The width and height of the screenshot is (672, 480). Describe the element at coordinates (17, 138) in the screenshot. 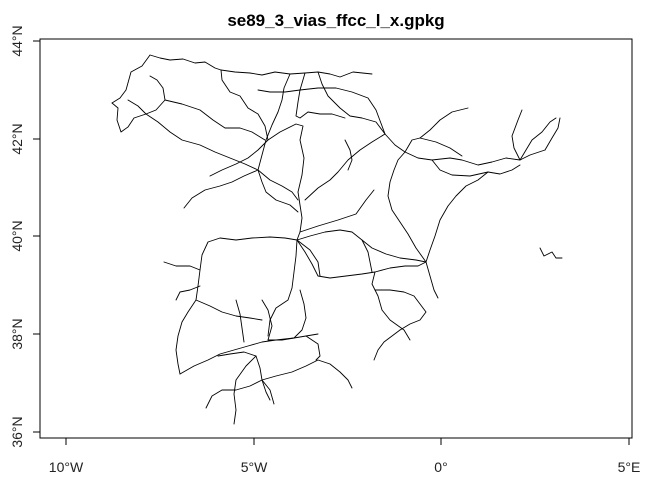

I see `y-tick-label: 42°N` at that location.